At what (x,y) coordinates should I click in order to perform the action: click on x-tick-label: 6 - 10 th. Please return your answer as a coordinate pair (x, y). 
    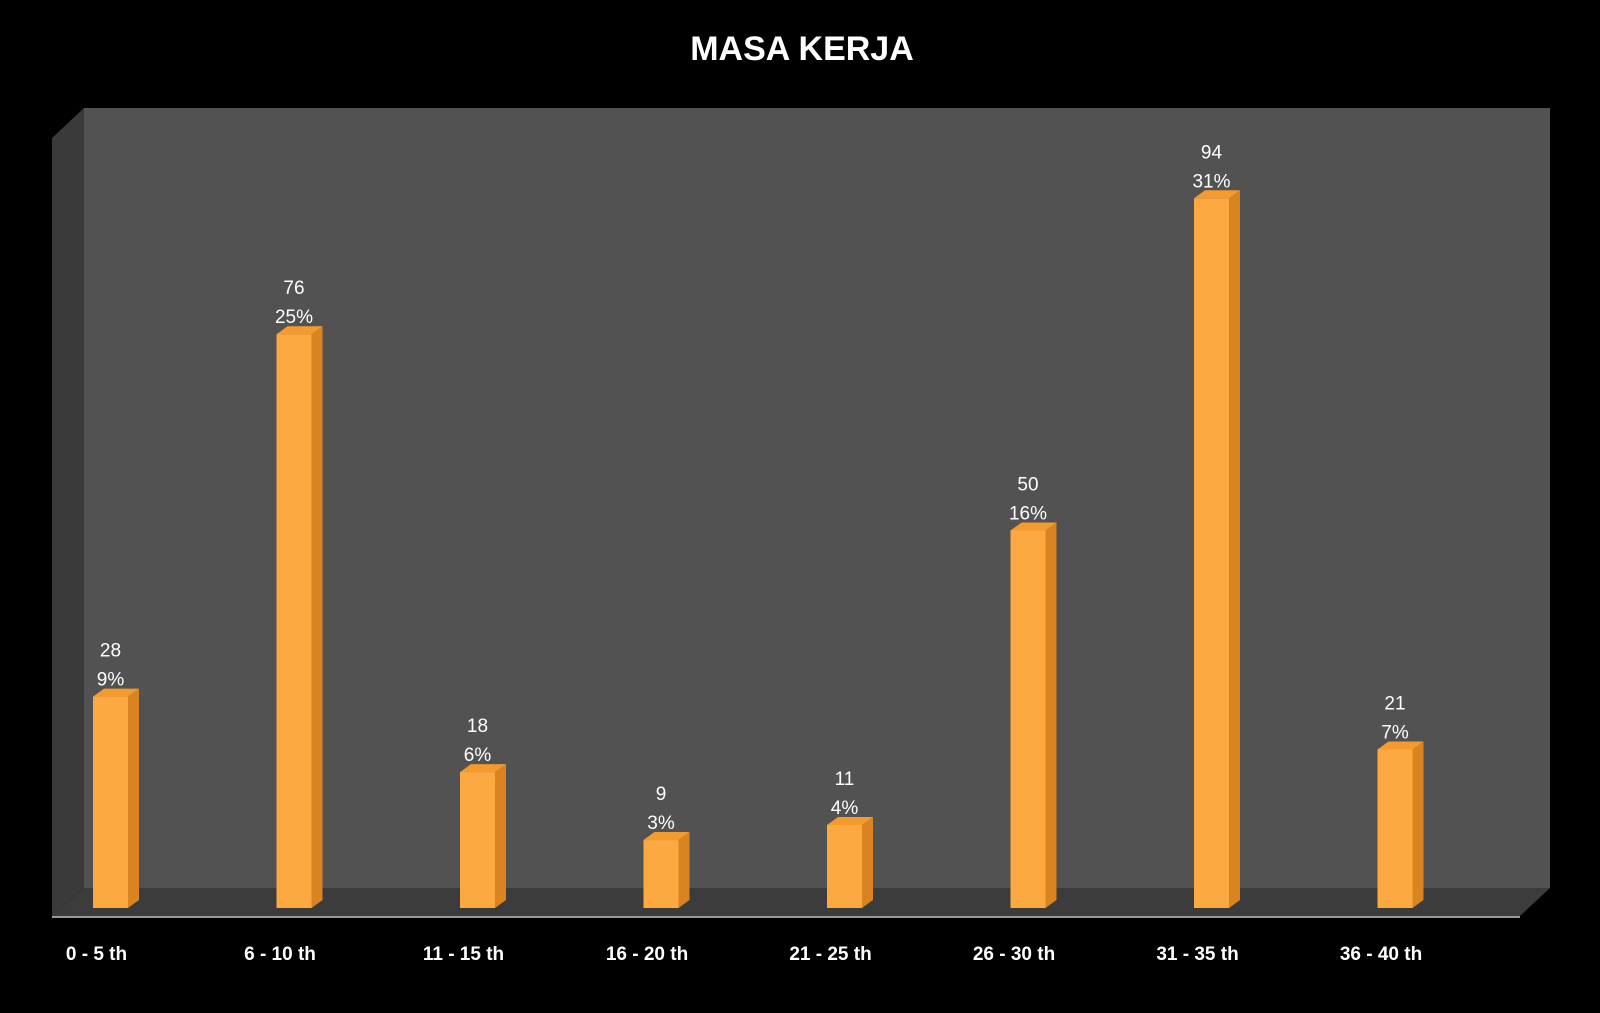
    Looking at the image, I should click on (280, 954).